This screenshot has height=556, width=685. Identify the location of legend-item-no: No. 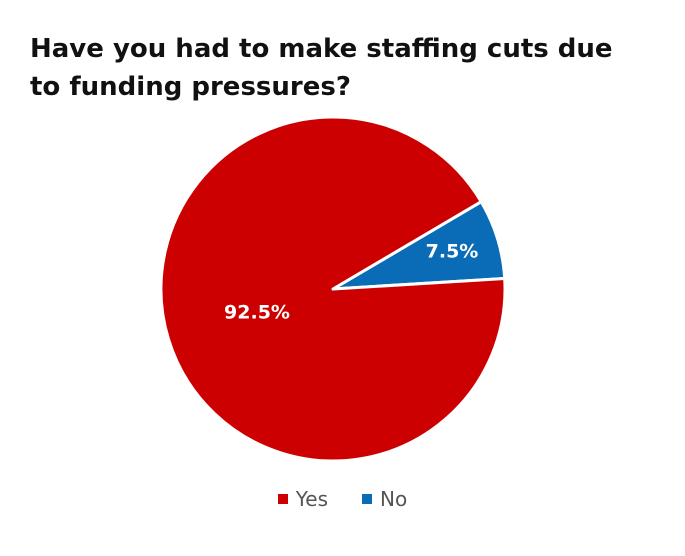
(384, 499).